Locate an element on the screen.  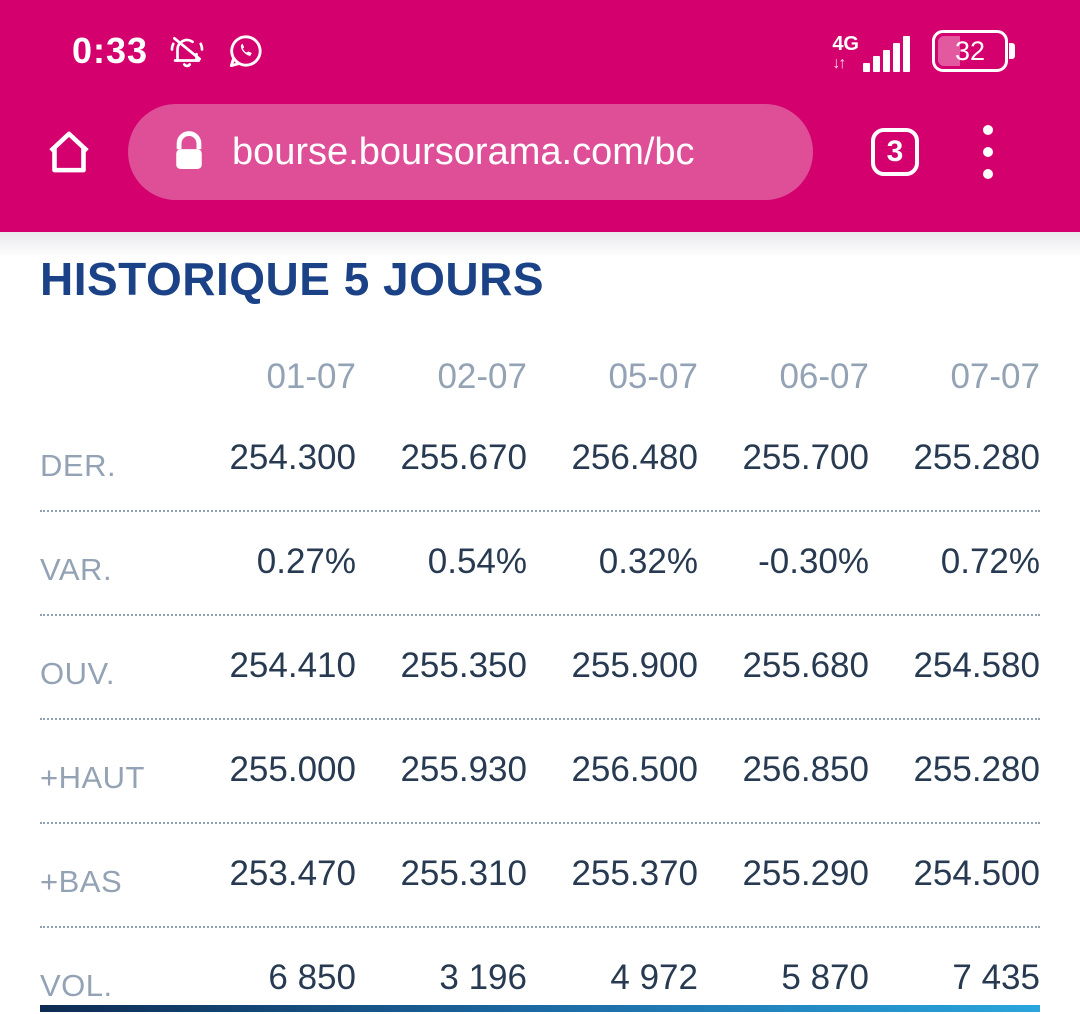
browser-toolbar: bourse.boursorama.com/bc 3 is located at coordinates (540, 152).